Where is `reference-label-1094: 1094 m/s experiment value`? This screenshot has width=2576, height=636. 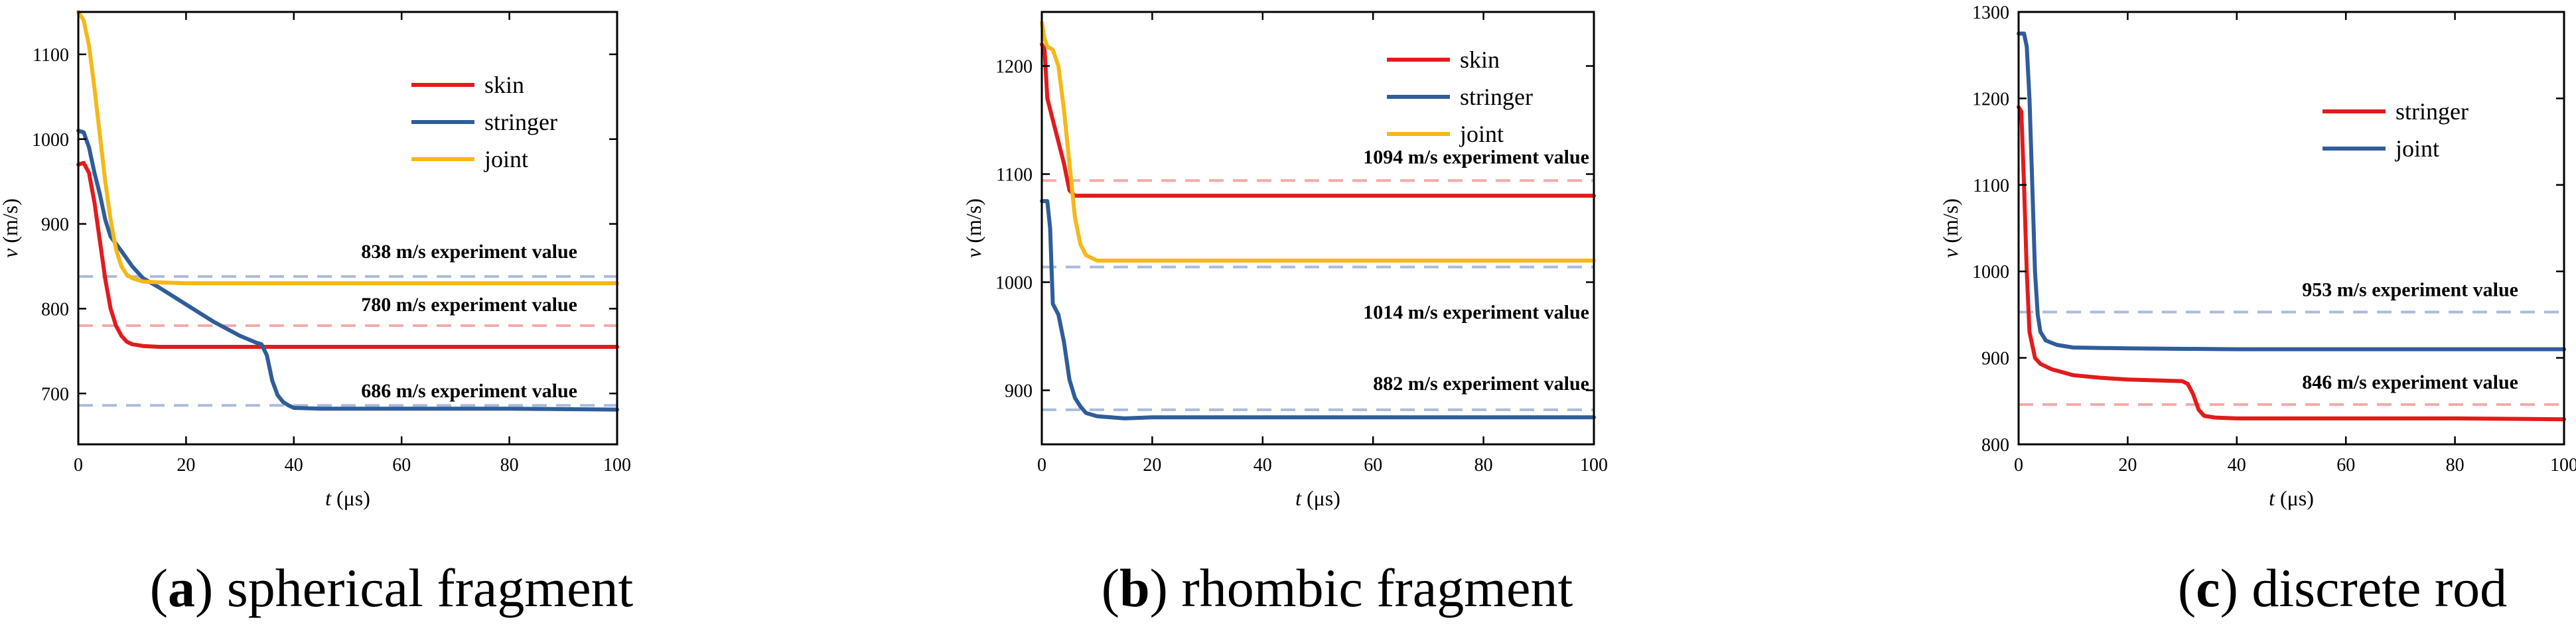
reference-label-1094: 1094 m/s experiment value is located at coordinates (1476, 157).